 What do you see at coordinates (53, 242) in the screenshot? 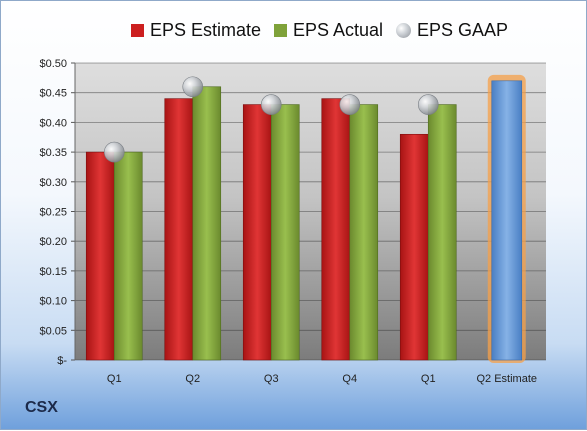
I see `y-tick-label: $0.20` at bounding box center [53, 242].